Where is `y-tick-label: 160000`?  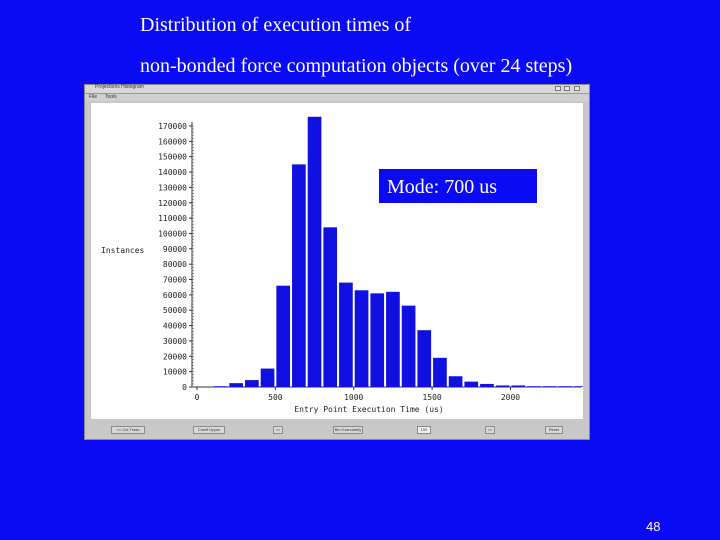 y-tick-label: 160000 is located at coordinates (172, 141).